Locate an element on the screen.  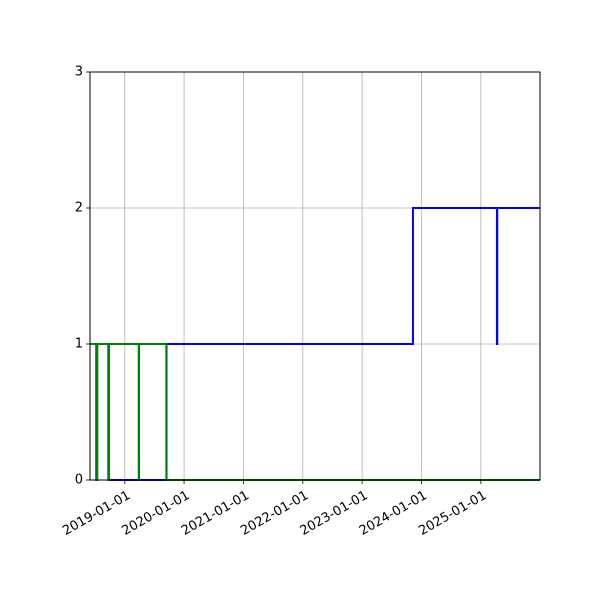
y-tick-label: 1 is located at coordinates (79, 344).